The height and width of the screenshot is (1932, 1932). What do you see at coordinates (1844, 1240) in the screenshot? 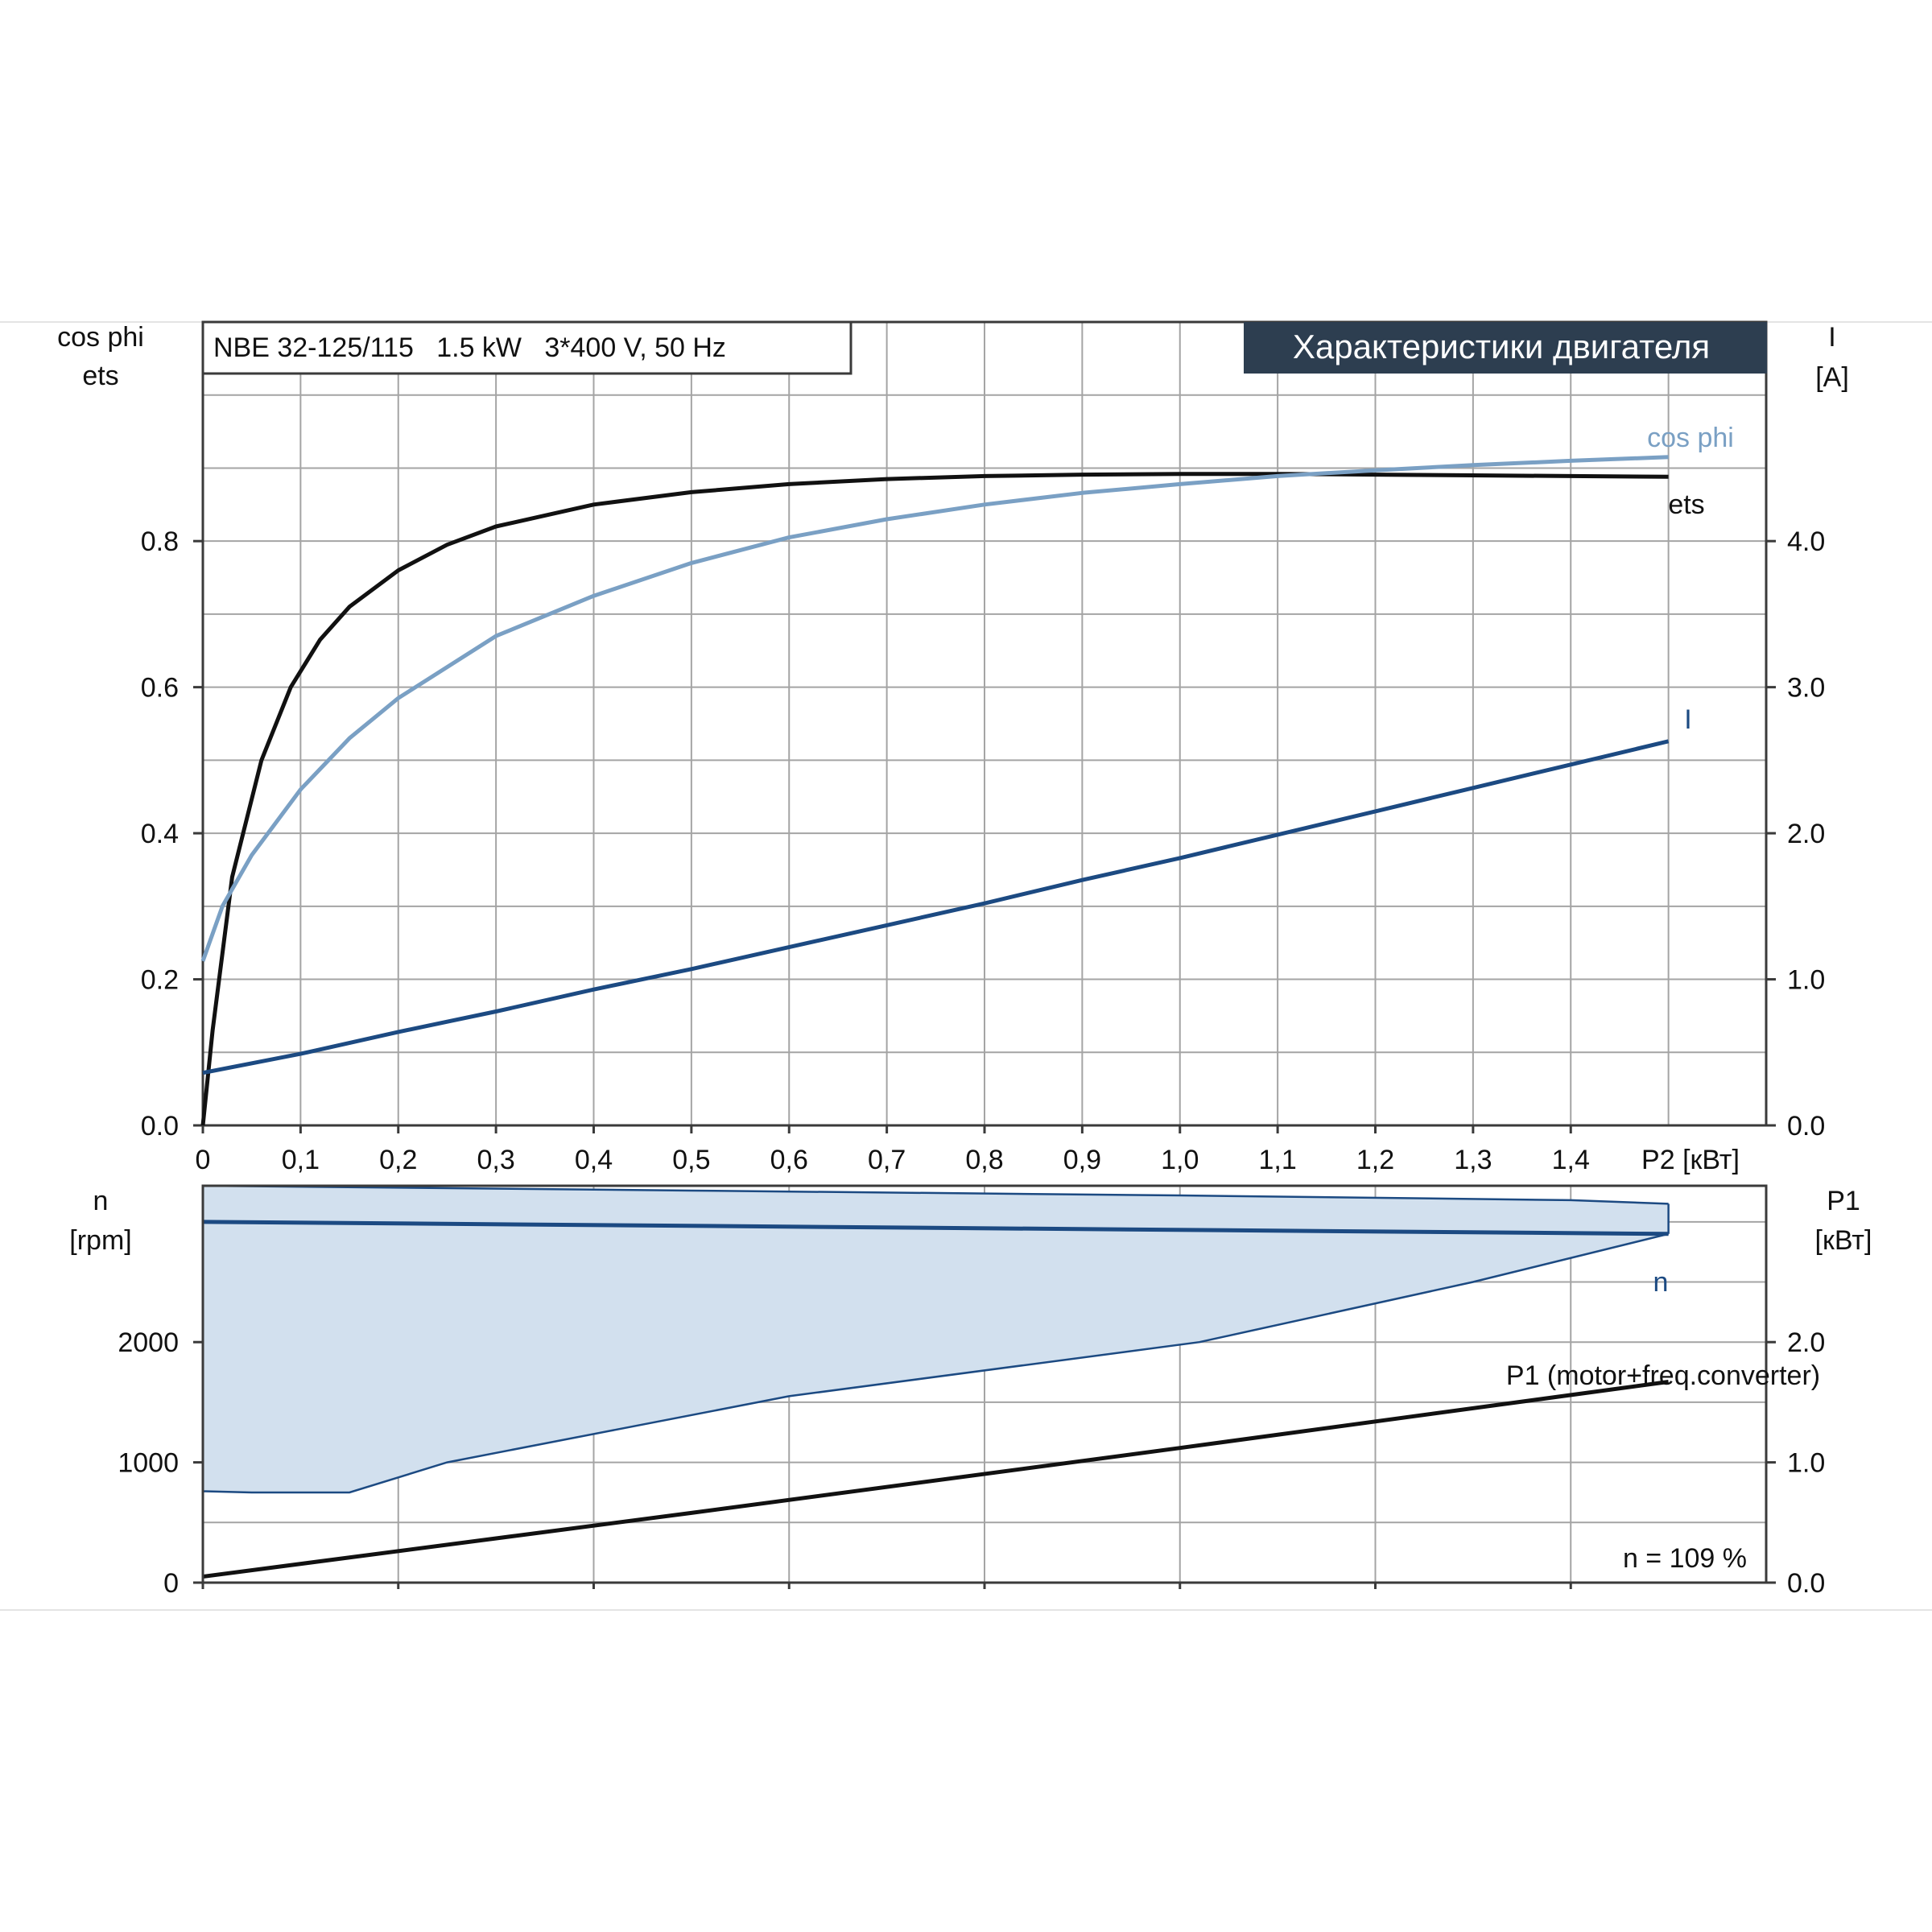
I see `lower-right-axis-title-unit: [кВт]` at bounding box center [1844, 1240].